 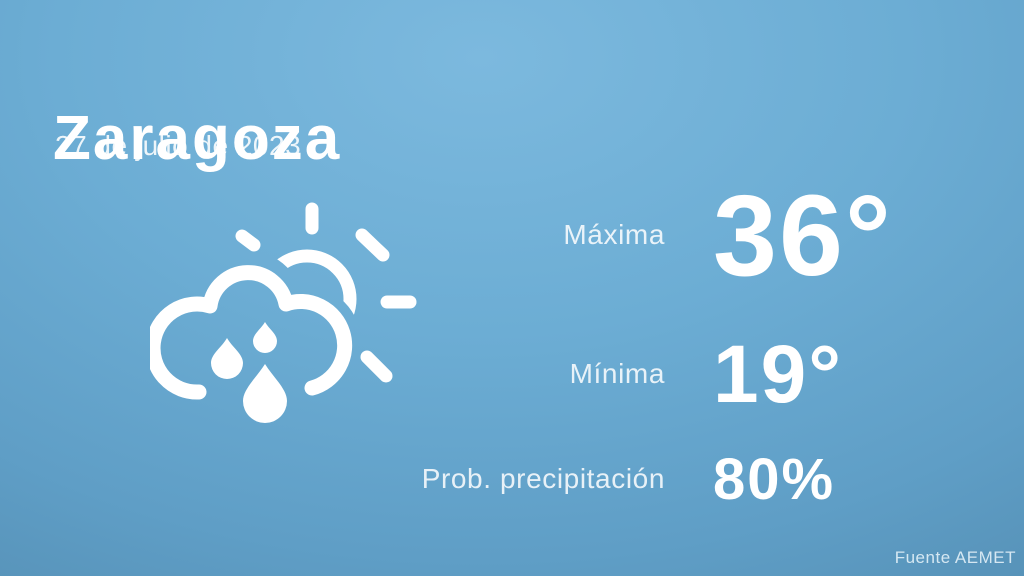 I want to click on page-title: Zaragoza, so click(x=197, y=138).